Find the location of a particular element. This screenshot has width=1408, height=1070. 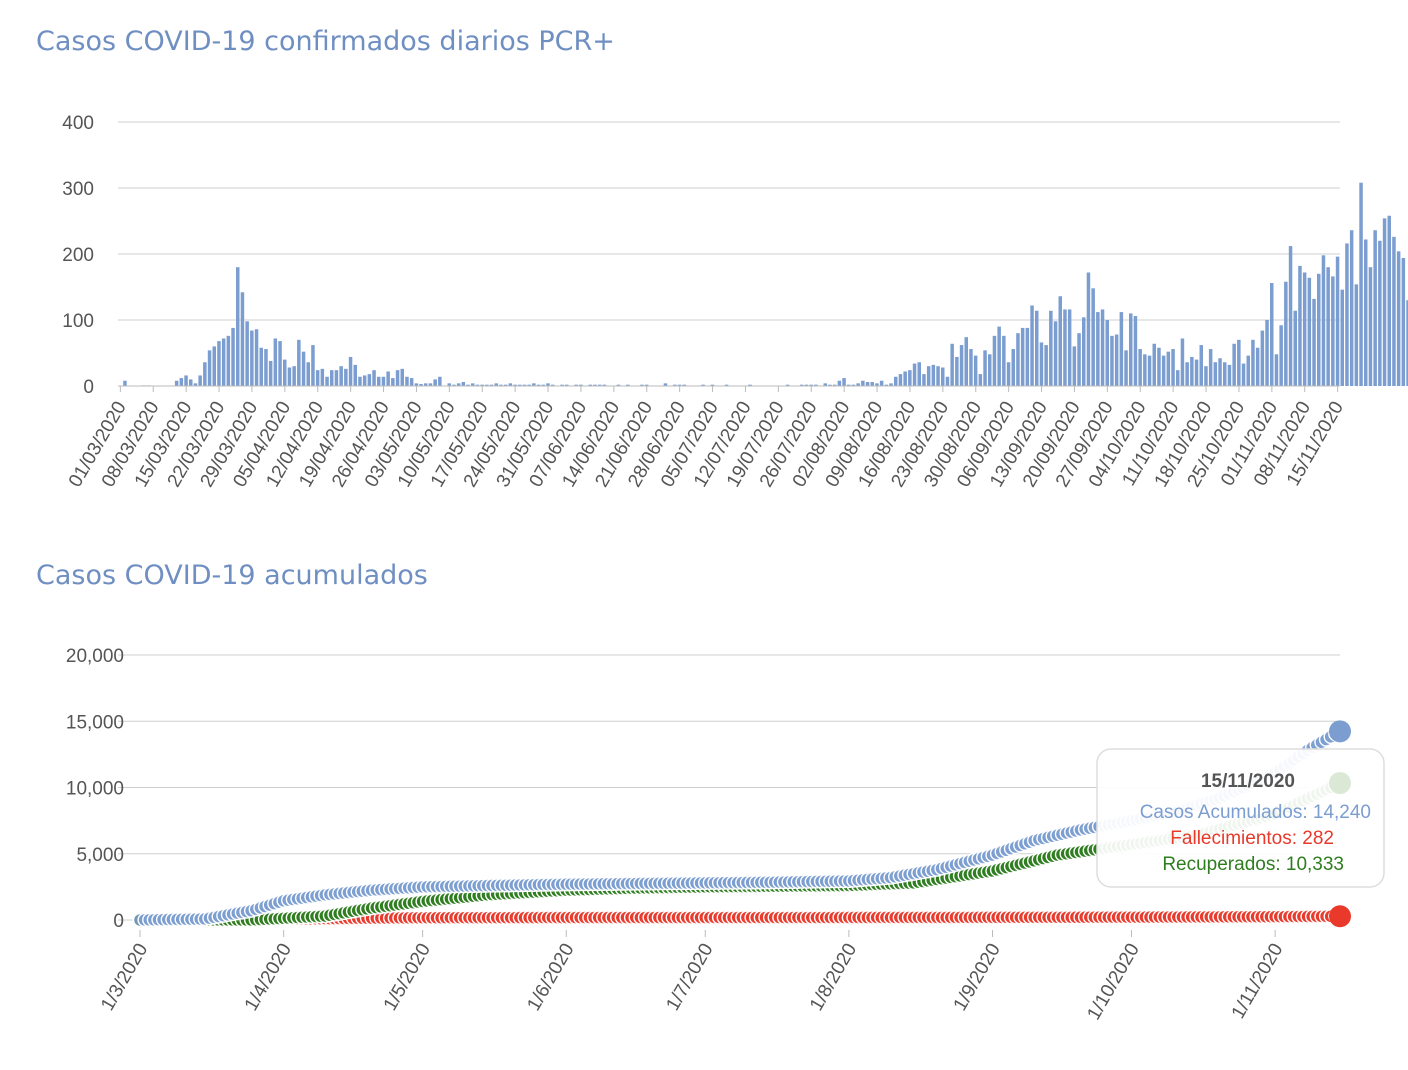

highlight-point-deaths is located at coordinates (1340, 916).